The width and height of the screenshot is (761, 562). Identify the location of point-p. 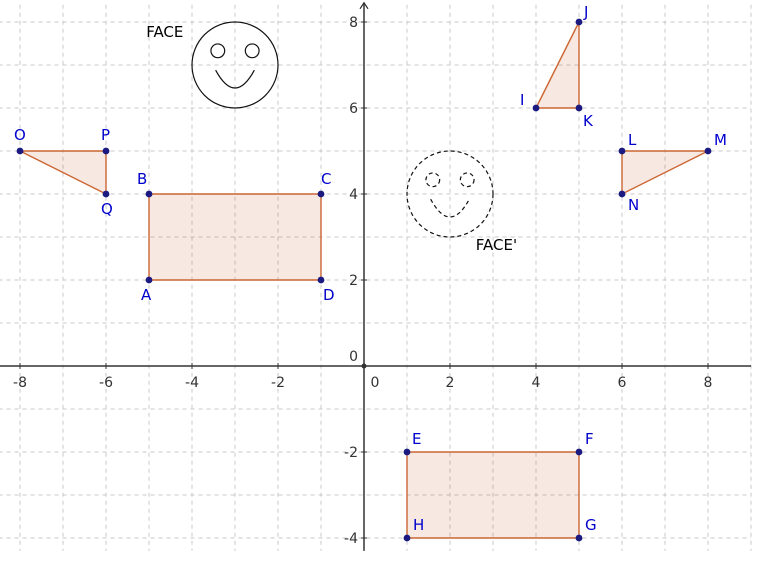
(106, 151).